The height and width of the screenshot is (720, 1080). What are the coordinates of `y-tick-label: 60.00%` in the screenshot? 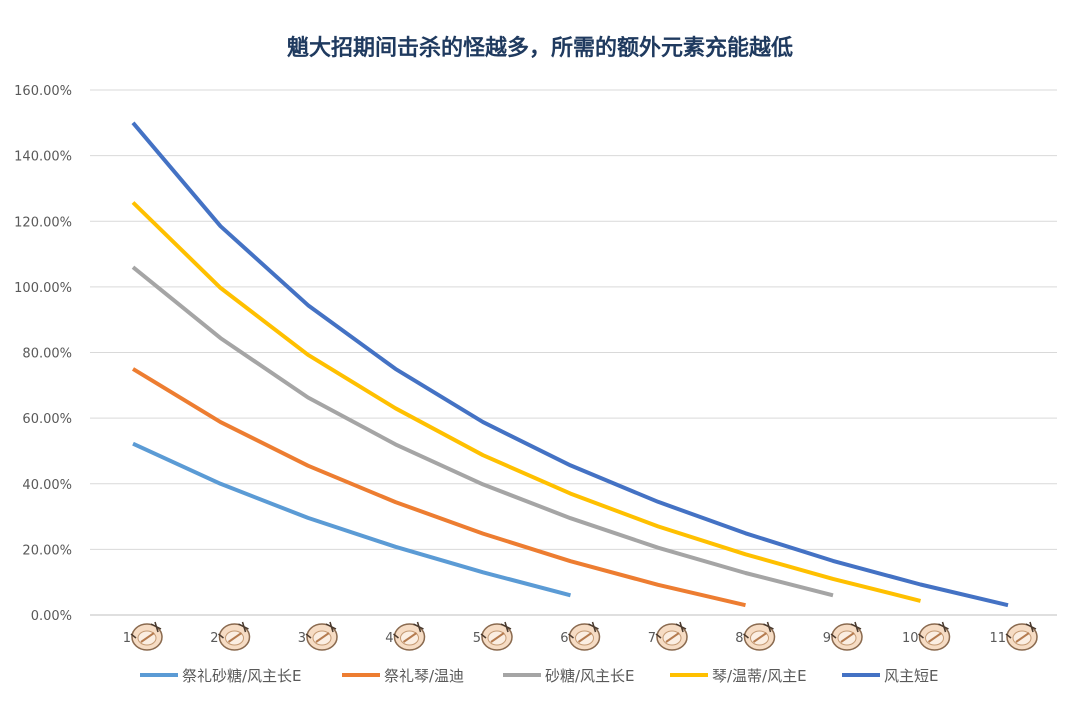 It's located at (47, 419).